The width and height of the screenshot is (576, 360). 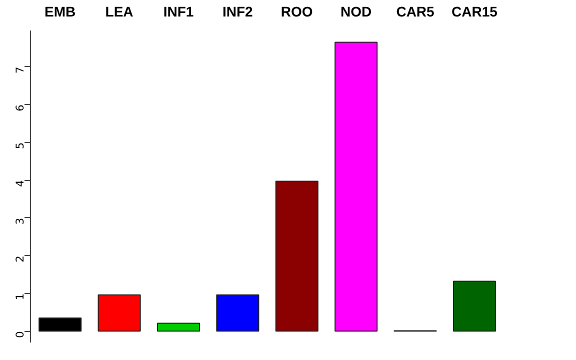 I want to click on y-tick-label: 0, so click(x=20, y=334).